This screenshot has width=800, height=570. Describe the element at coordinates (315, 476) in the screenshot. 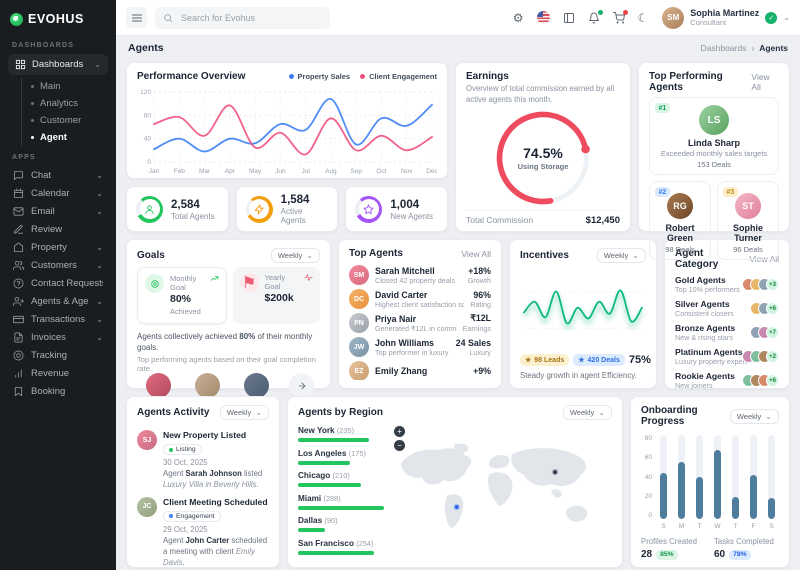

I see `region-name: Chicago` at that location.